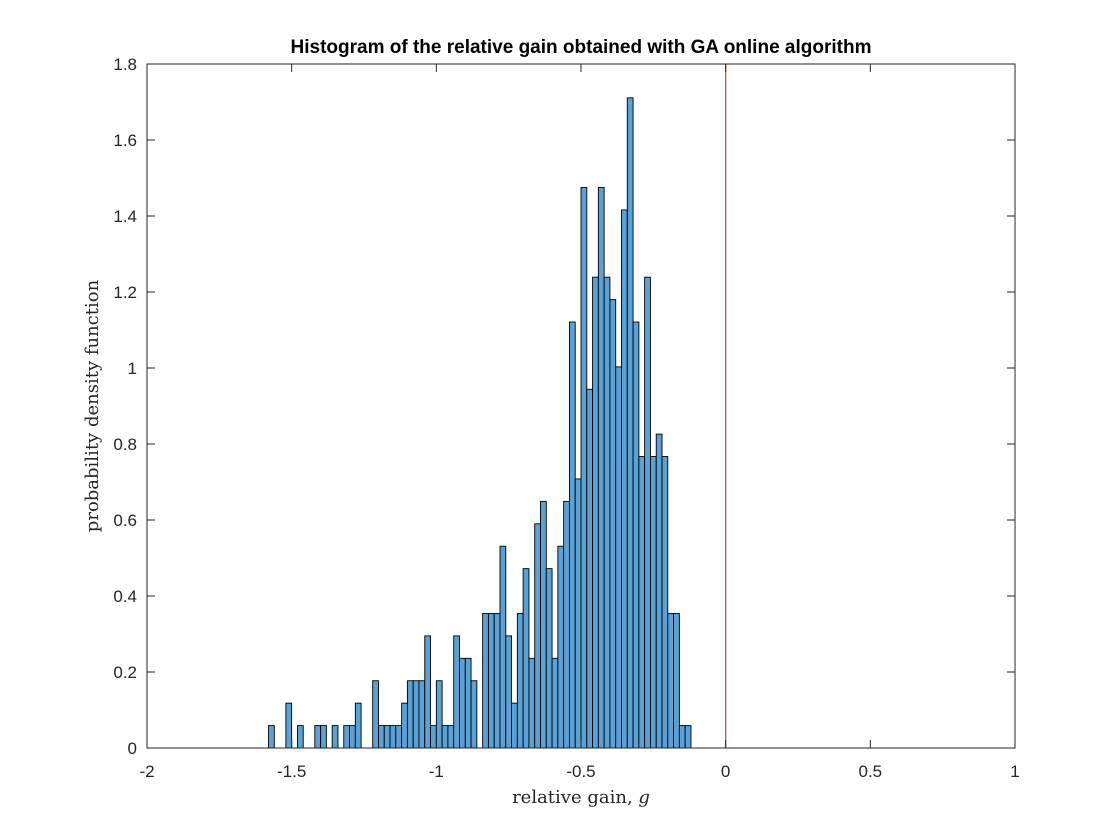 Image resolution: width=1120 pixels, height=840 pixels. What do you see at coordinates (1014, 771) in the screenshot?
I see `x-tick-label: 1` at bounding box center [1014, 771].